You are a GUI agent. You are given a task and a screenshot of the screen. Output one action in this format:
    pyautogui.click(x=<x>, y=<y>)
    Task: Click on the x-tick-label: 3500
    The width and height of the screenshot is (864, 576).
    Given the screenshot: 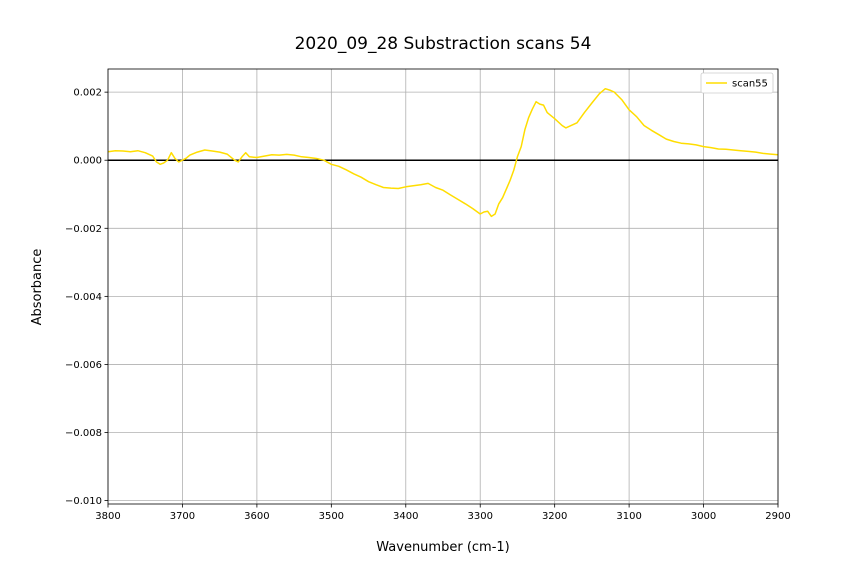 What is the action you would take?
    pyautogui.click(x=331, y=516)
    